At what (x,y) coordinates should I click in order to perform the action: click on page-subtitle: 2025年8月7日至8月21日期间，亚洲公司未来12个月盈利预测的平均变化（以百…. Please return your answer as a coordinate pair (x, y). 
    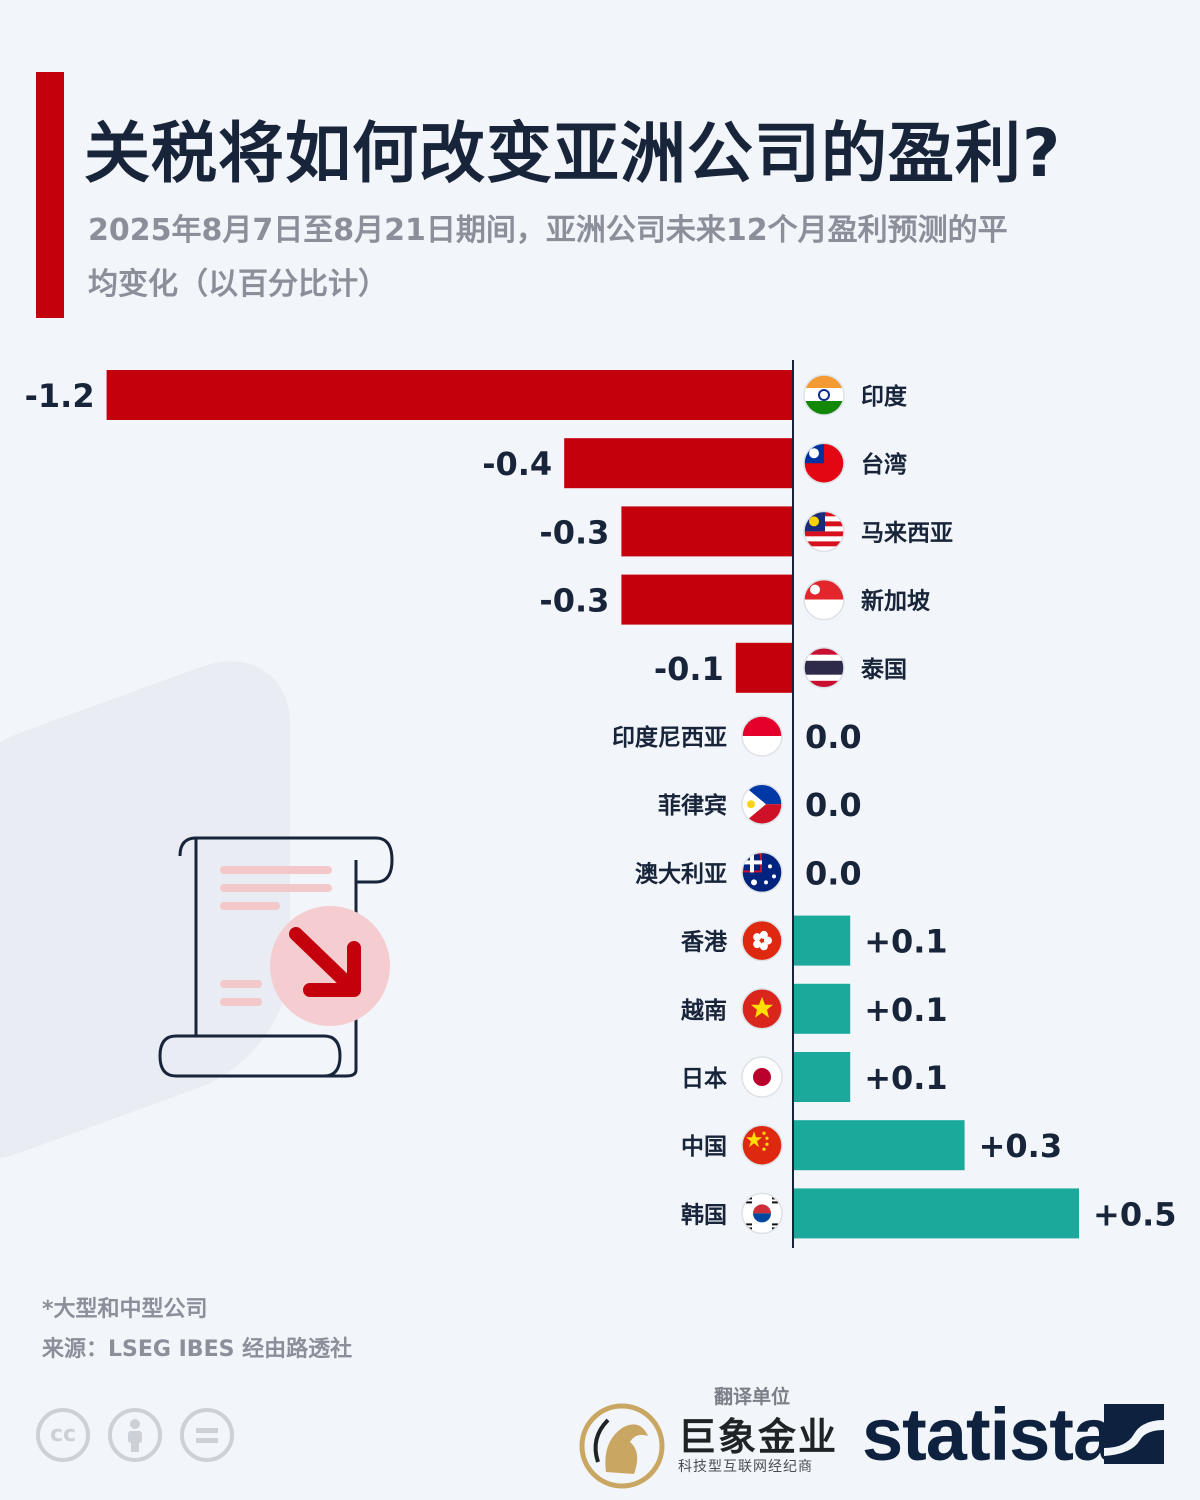
    Looking at the image, I should click on (548, 257).